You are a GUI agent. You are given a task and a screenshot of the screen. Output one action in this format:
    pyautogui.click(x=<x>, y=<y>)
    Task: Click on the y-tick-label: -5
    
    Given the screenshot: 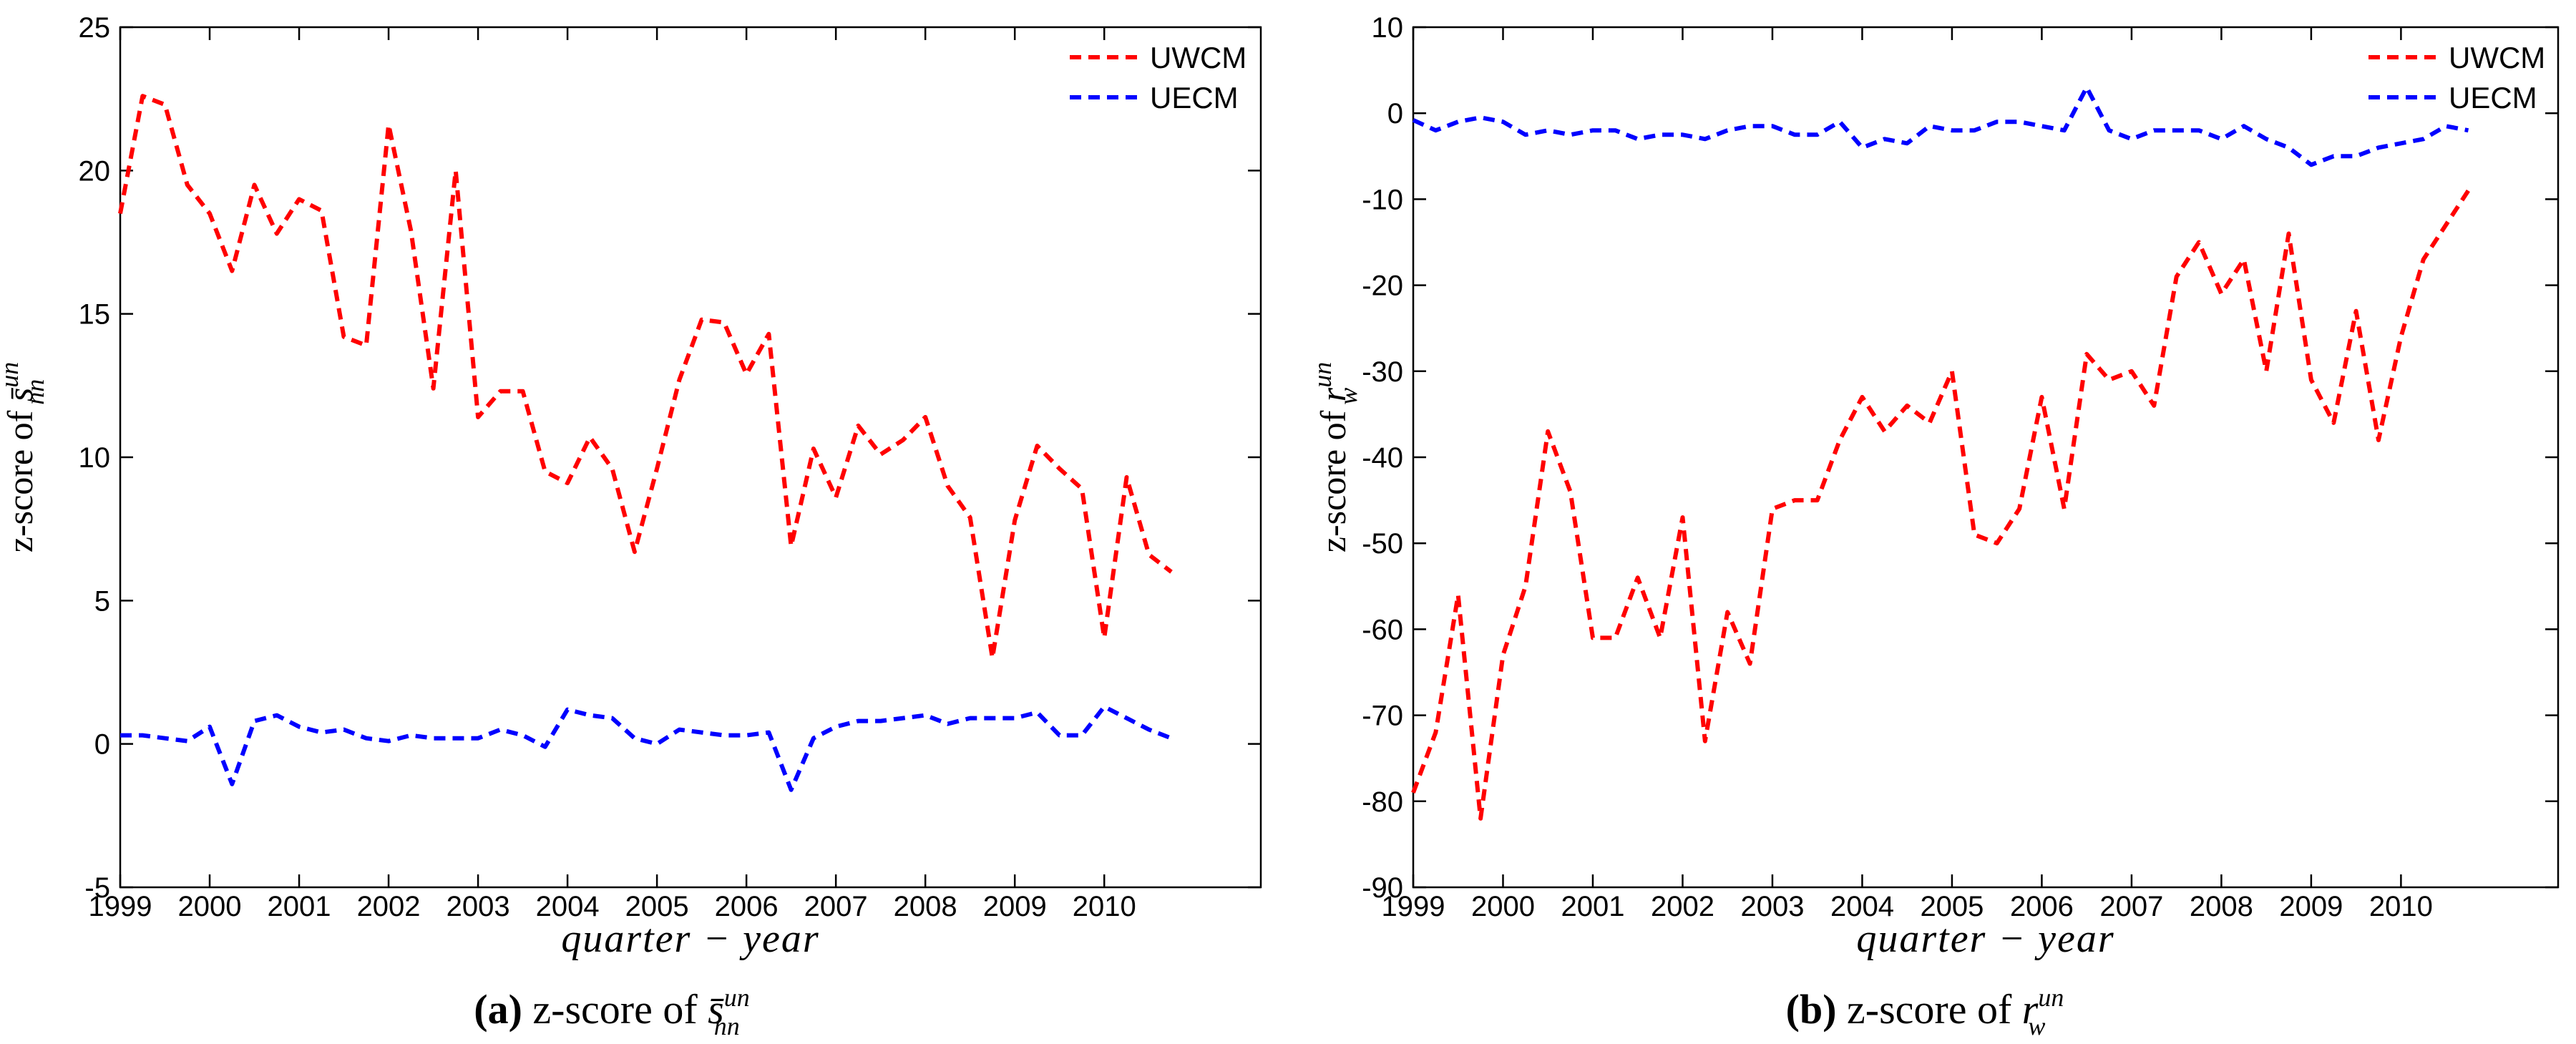 What is the action you would take?
    pyautogui.click(x=97, y=888)
    